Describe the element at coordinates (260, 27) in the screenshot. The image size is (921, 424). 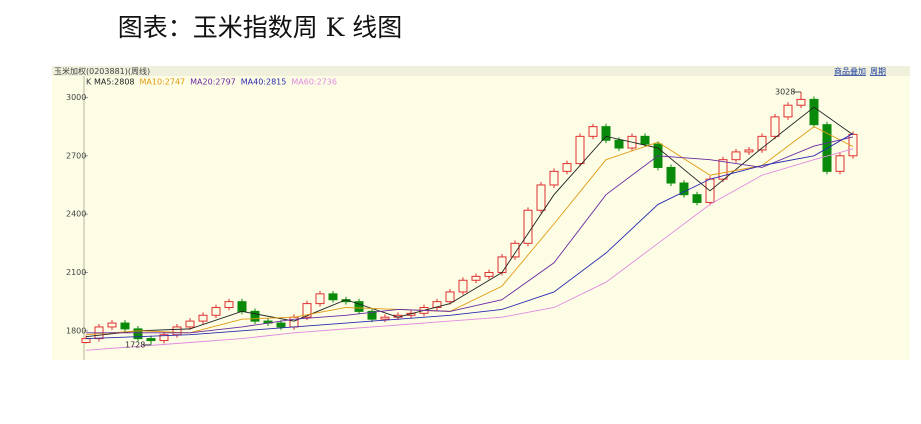
I see `document-title: 图表：玉米指数周 K 线图` at that location.